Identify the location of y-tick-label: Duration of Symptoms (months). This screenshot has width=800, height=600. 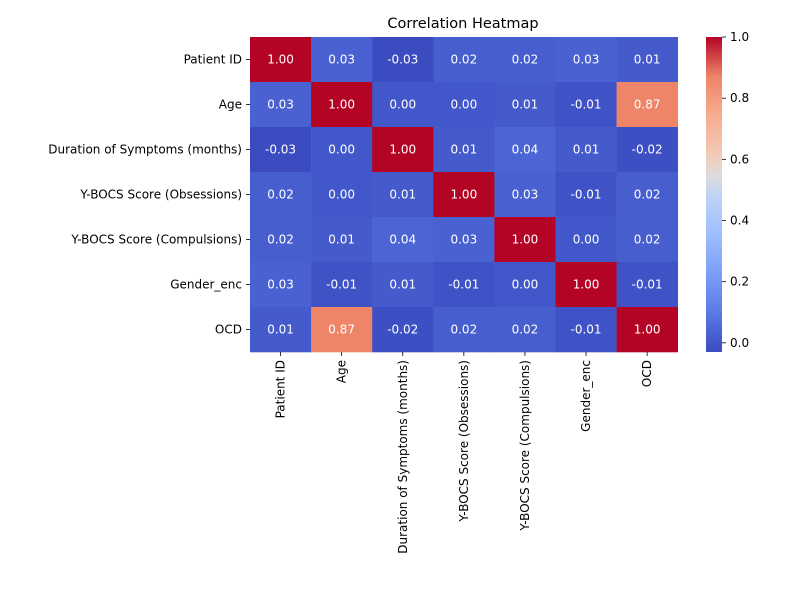
(145, 150).